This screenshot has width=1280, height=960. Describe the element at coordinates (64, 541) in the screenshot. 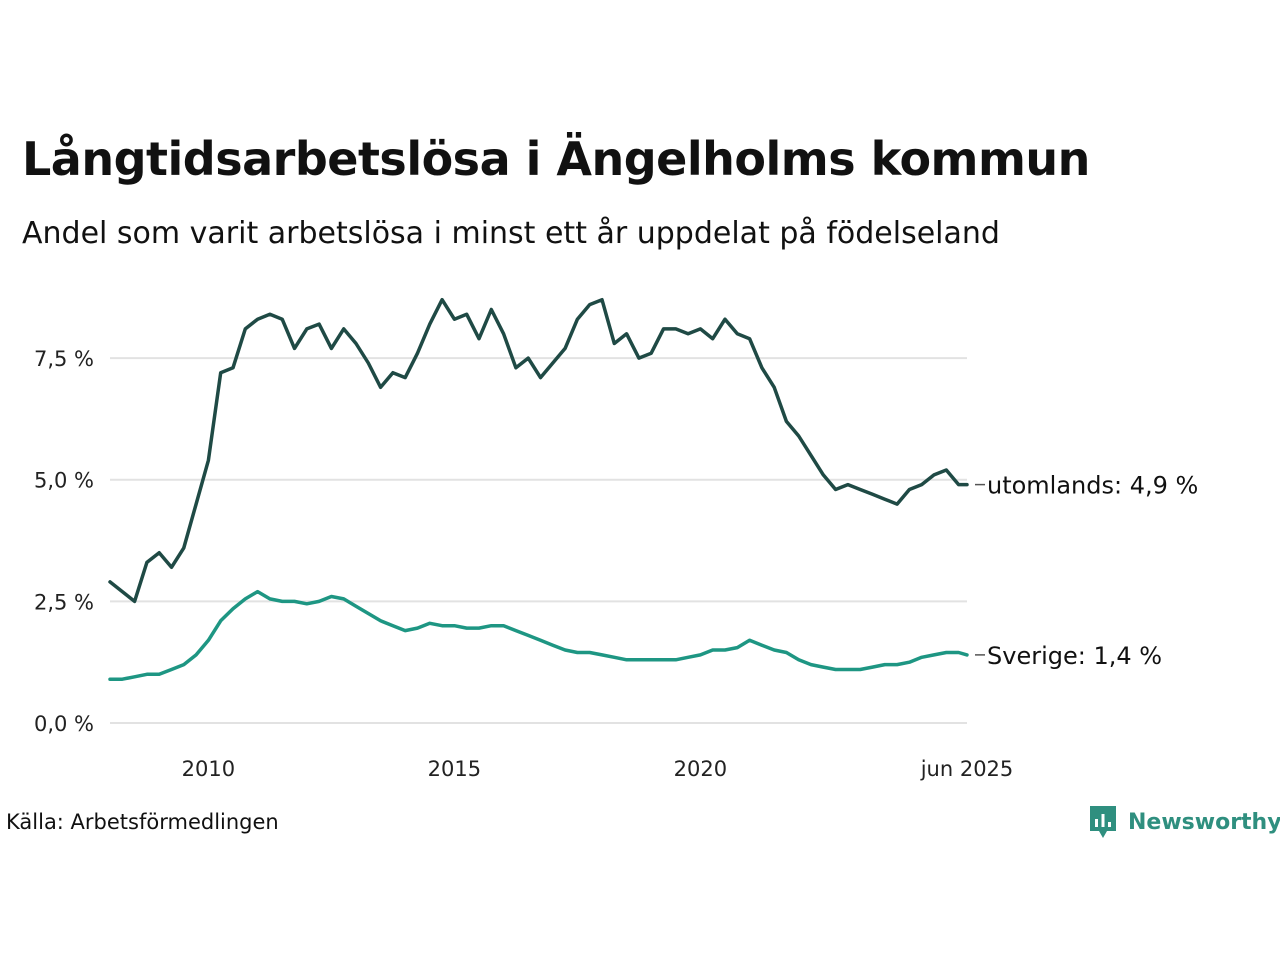

I see `y-axis-tick-labels: 0,0 % 2,5 % 5,0 % 7,5 %` at that location.